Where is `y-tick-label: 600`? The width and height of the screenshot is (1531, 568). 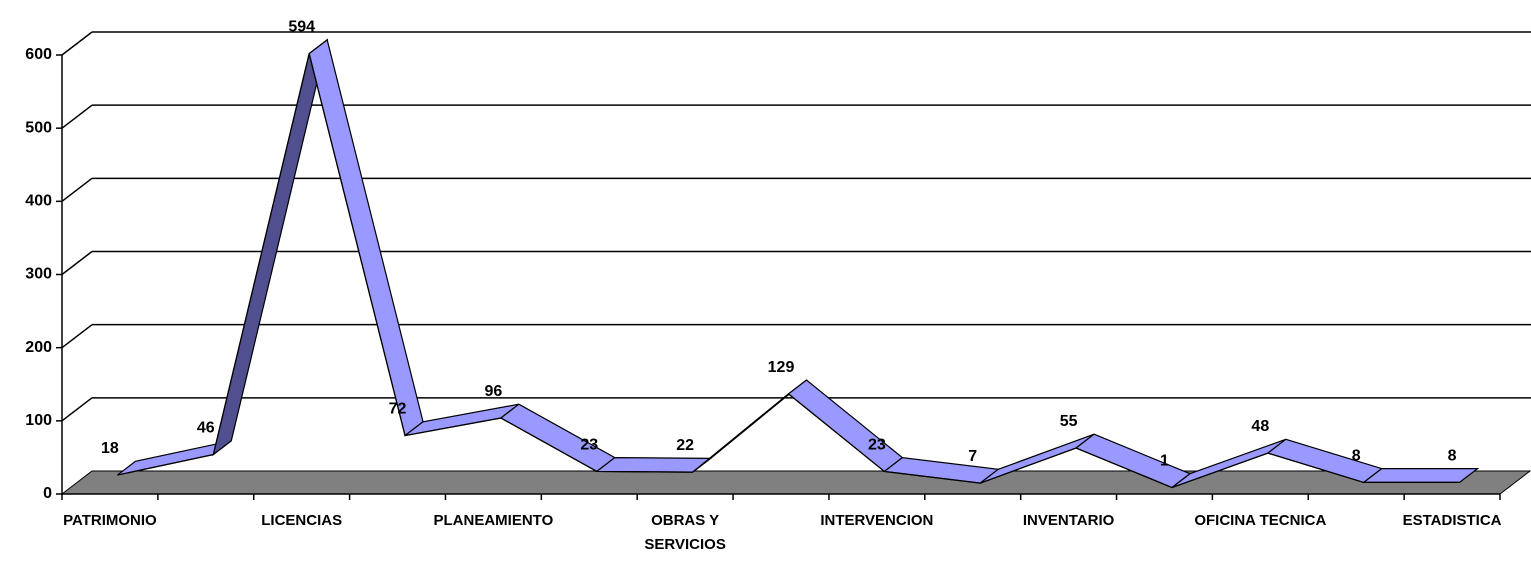
y-tick-label: 600 is located at coordinates (38, 54).